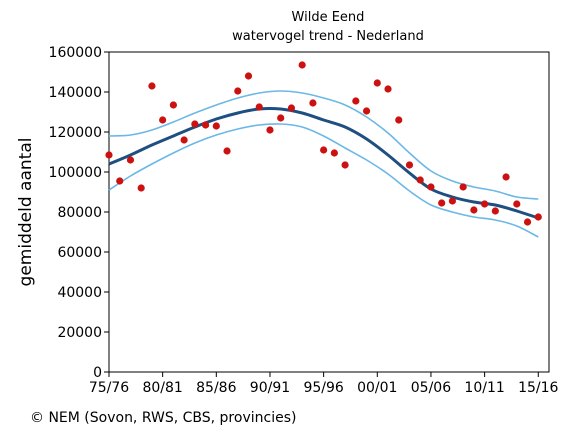 The width and height of the screenshot is (572, 432). Describe the element at coordinates (216, 388) in the screenshot. I see `x-tick-label: 85/86` at that location.